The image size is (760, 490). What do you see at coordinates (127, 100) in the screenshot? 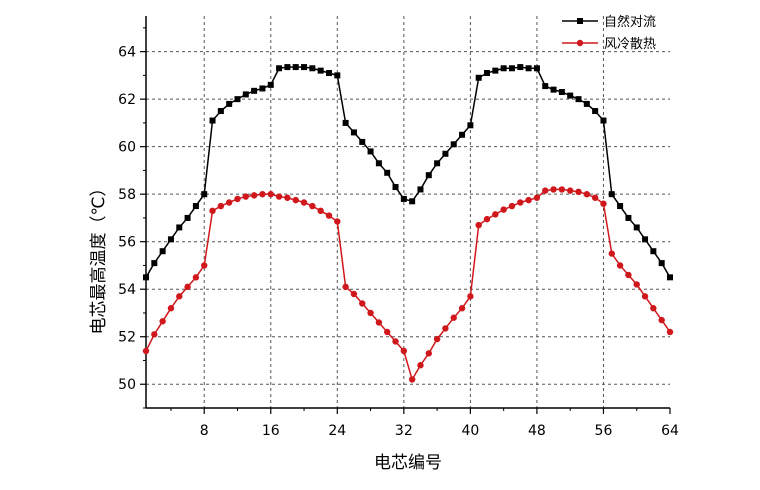
I see `y-tick-label: 62` at bounding box center [127, 100].